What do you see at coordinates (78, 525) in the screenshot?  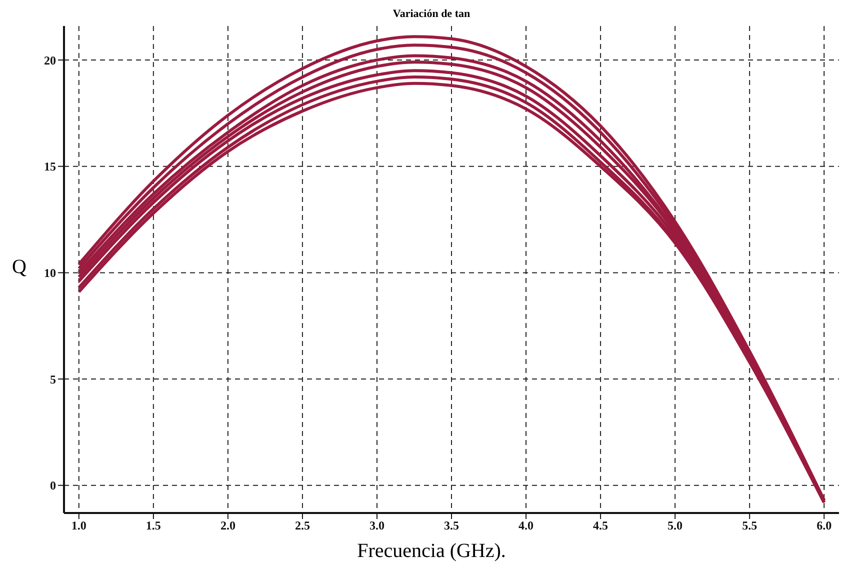 I see `x-tick-label: 1.0` at bounding box center [78, 525].